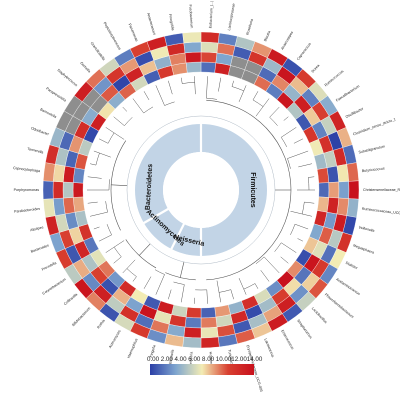  I want to click on taxon-label: Granulicatella, so click(98, 51).